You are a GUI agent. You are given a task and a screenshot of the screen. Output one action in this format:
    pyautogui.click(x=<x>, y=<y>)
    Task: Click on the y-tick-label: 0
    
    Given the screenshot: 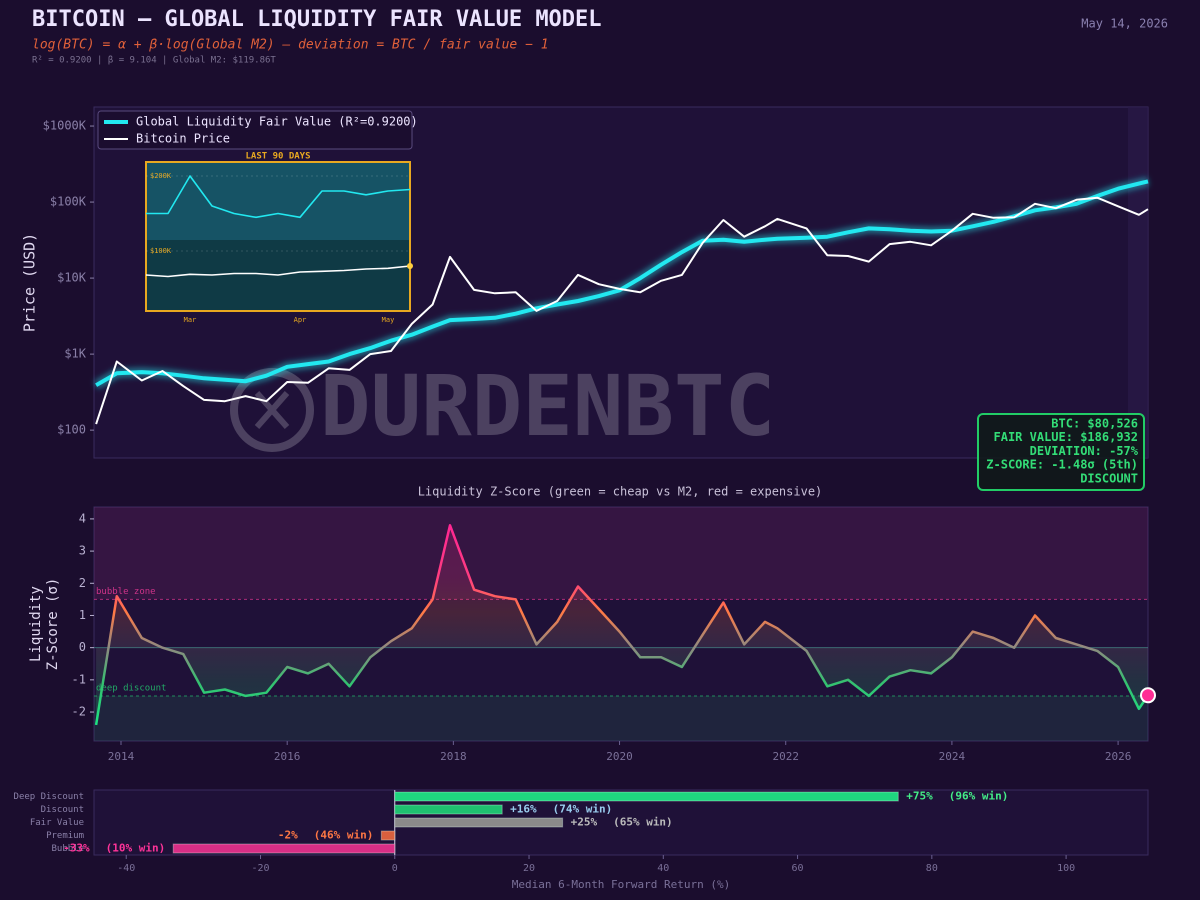 What is the action you would take?
    pyautogui.click(x=82, y=647)
    